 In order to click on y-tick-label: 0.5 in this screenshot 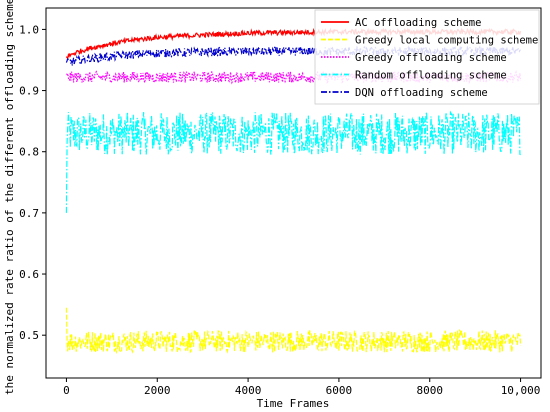, I will do `click(29, 335)`.